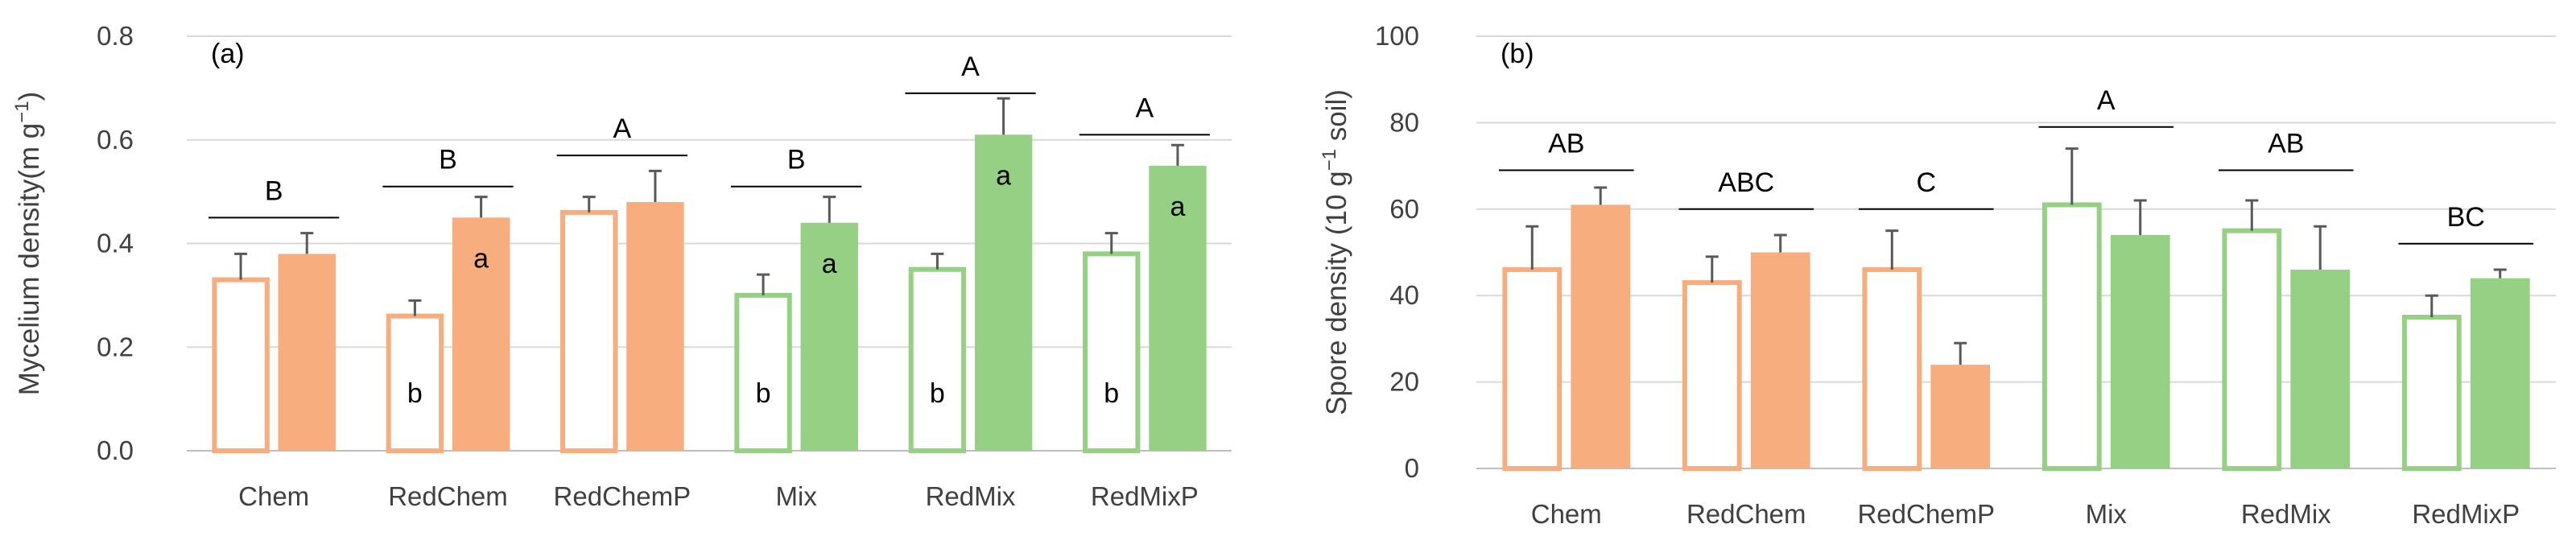 This screenshot has height=557, width=2576. Describe the element at coordinates (622, 496) in the screenshot. I see `panel-a-category-label: RedChemP` at that location.